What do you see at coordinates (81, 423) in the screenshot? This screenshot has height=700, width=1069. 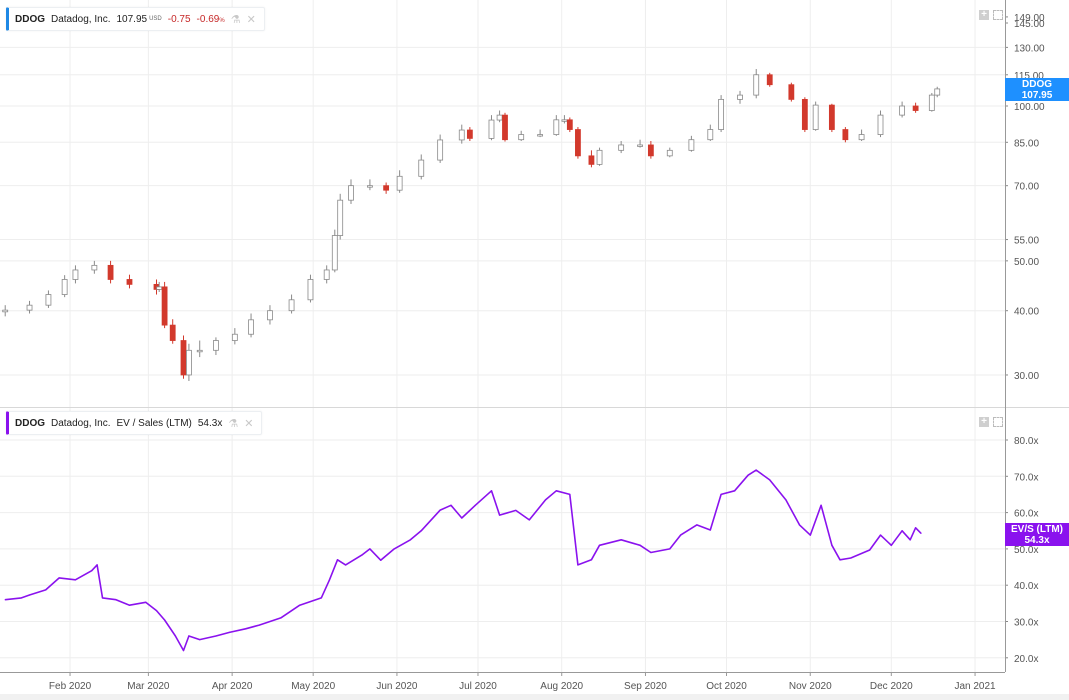 I see `legend-company-name: Datadog, Inc.` at bounding box center [81, 423].